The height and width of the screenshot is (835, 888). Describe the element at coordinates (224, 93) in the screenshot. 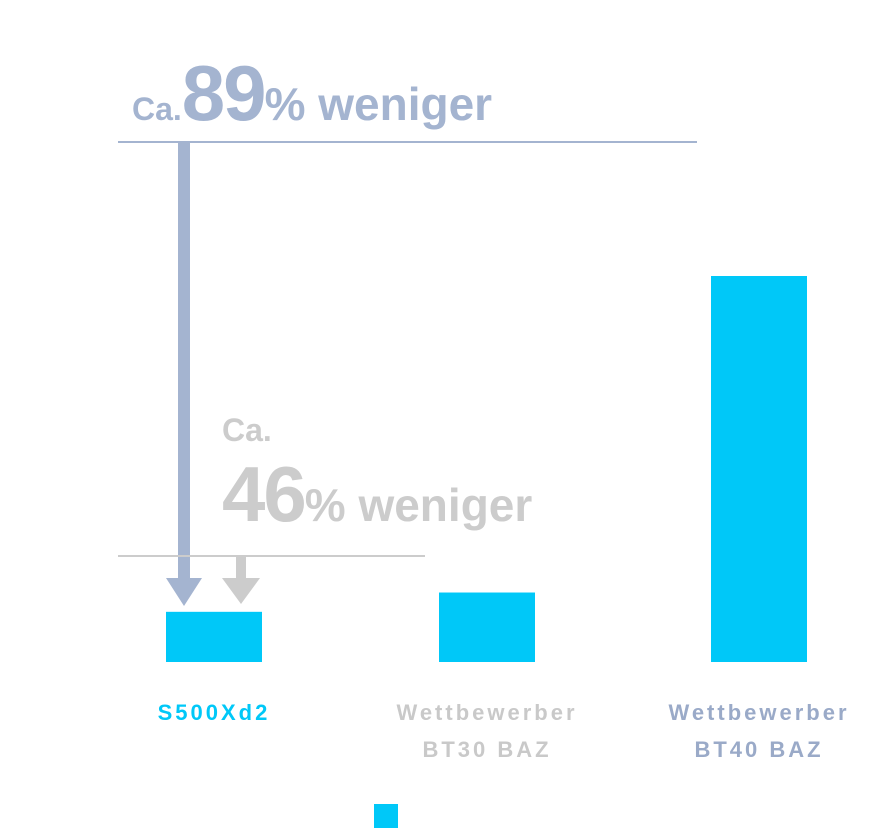

I see `annotation-number: 89` at that location.